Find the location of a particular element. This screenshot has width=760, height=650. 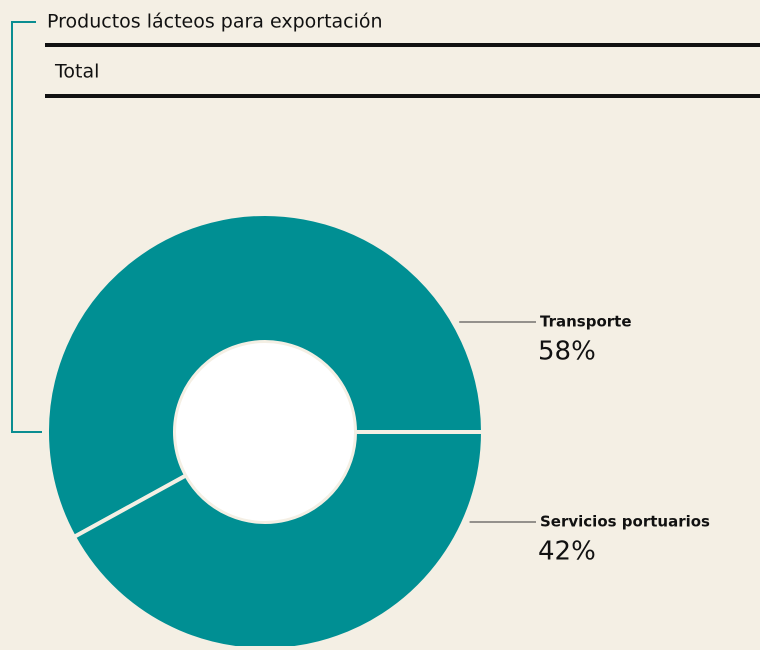

donut-hole is located at coordinates (265, 432).